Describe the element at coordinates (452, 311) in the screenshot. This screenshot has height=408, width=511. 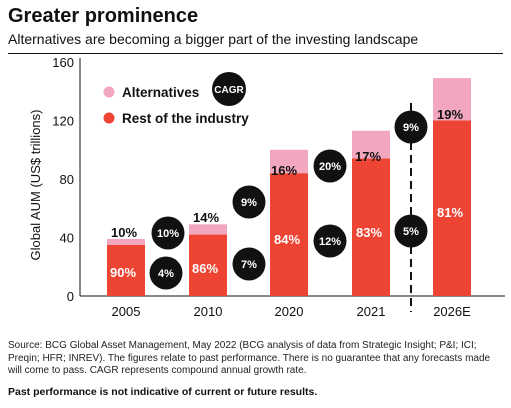
I see `x-tick-label: 2026E` at that location.